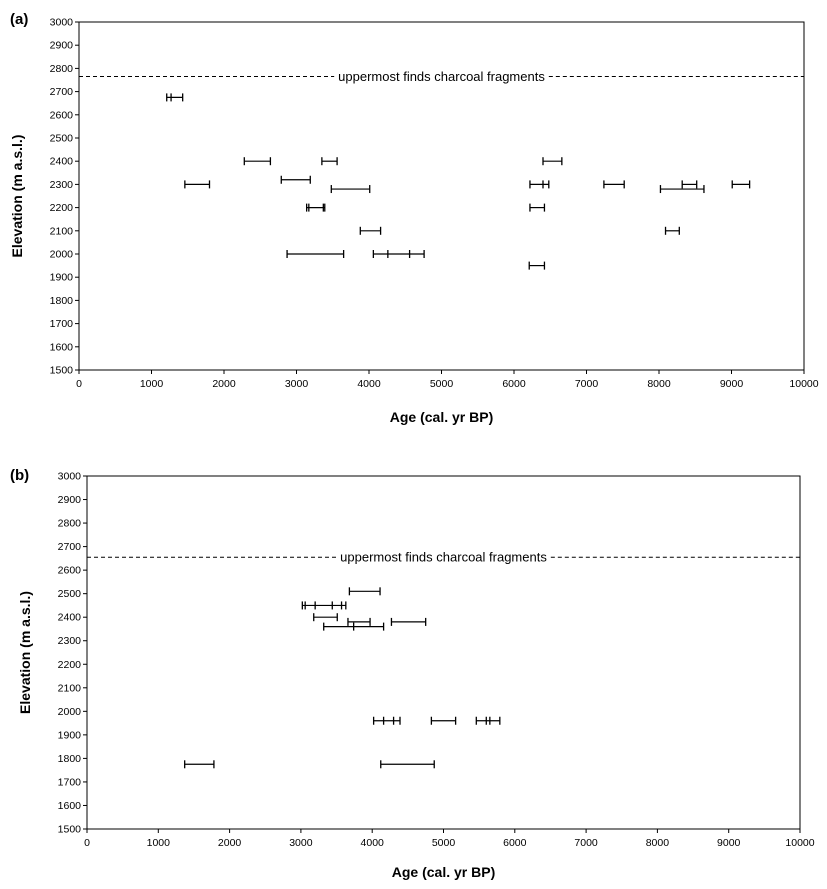  I want to click on panel-label: (b), so click(19, 475).